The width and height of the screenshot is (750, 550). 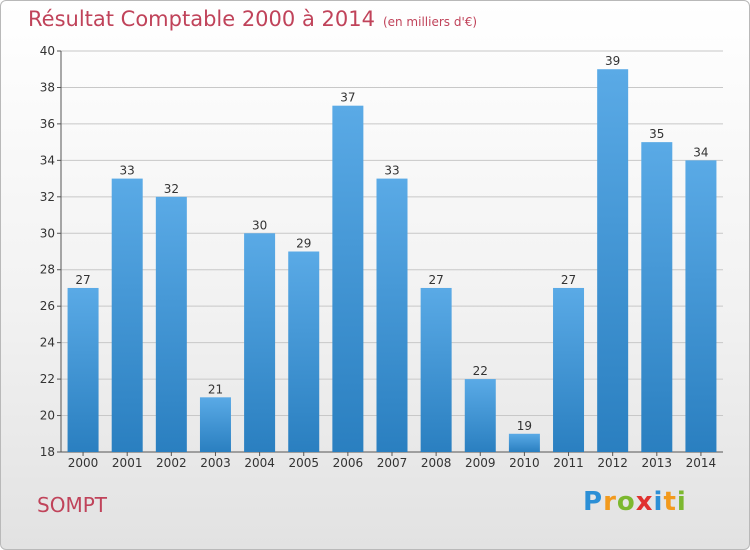 What do you see at coordinates (347, 98) in the screenshot?
I see `data-label: 37` at bounding box center [347, 98].